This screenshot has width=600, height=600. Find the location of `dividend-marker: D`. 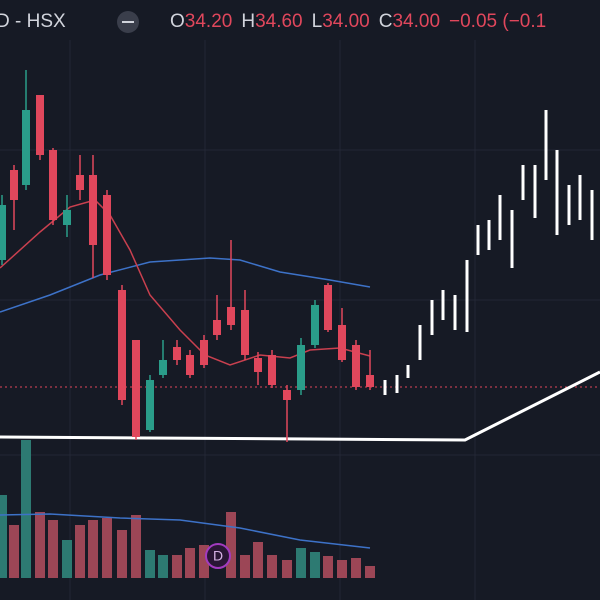

dividend-marker: D is located at coordinates (218, 556).